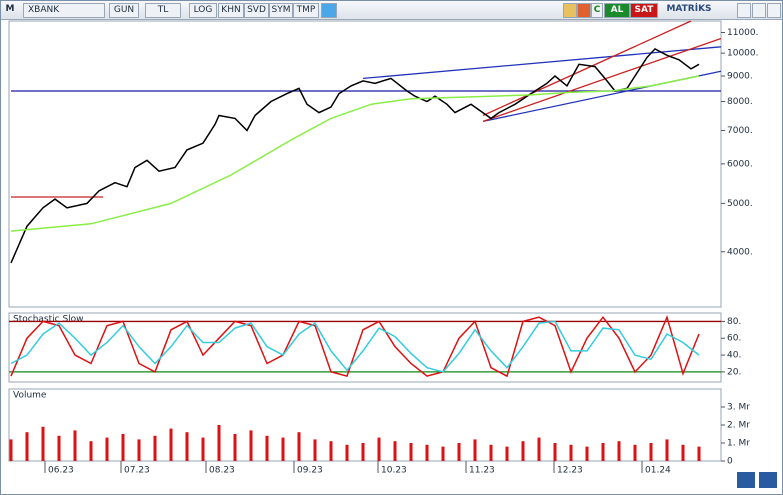 The image size is (783, 495). I want to click on y-tick-label: 5000., so click(740, 204).